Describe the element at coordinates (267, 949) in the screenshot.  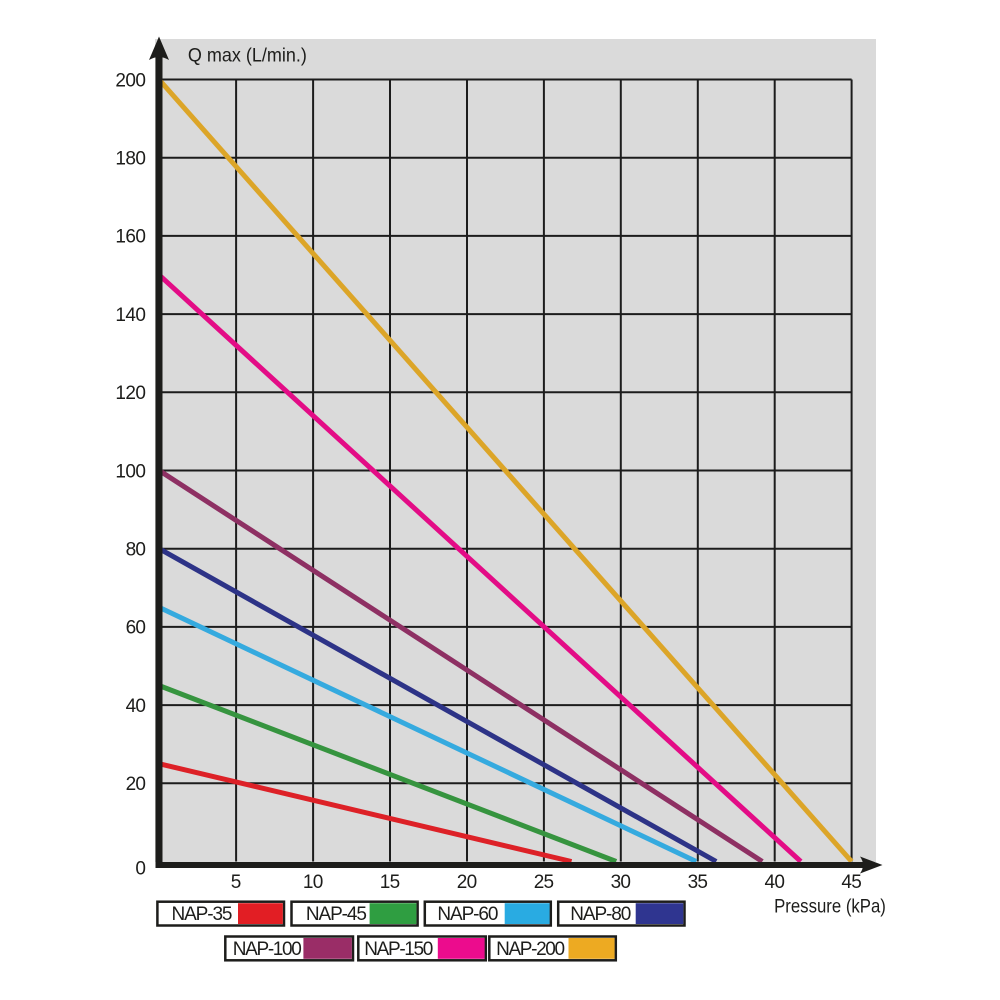
I see `svg-text: NAP-100` at that location.